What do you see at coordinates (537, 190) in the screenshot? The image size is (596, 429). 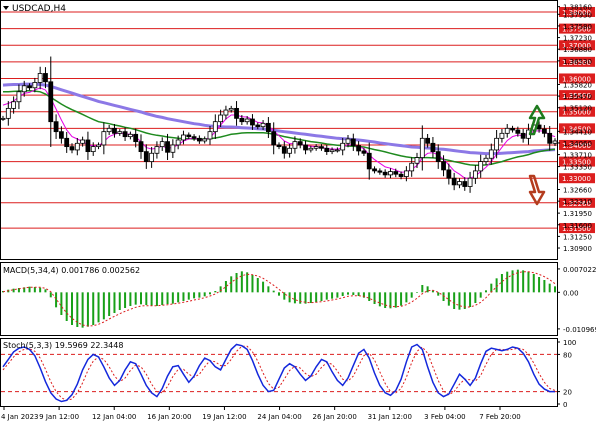 I see `trend-down-arrow-icon` at bounding box center [537, 190].